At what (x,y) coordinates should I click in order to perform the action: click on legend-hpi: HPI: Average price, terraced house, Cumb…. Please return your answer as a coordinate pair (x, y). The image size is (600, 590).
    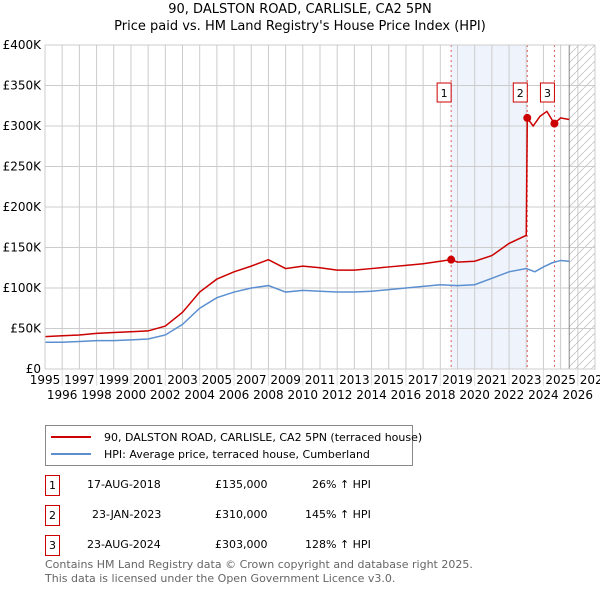
    Looking at the image, I should click on (237, 454).